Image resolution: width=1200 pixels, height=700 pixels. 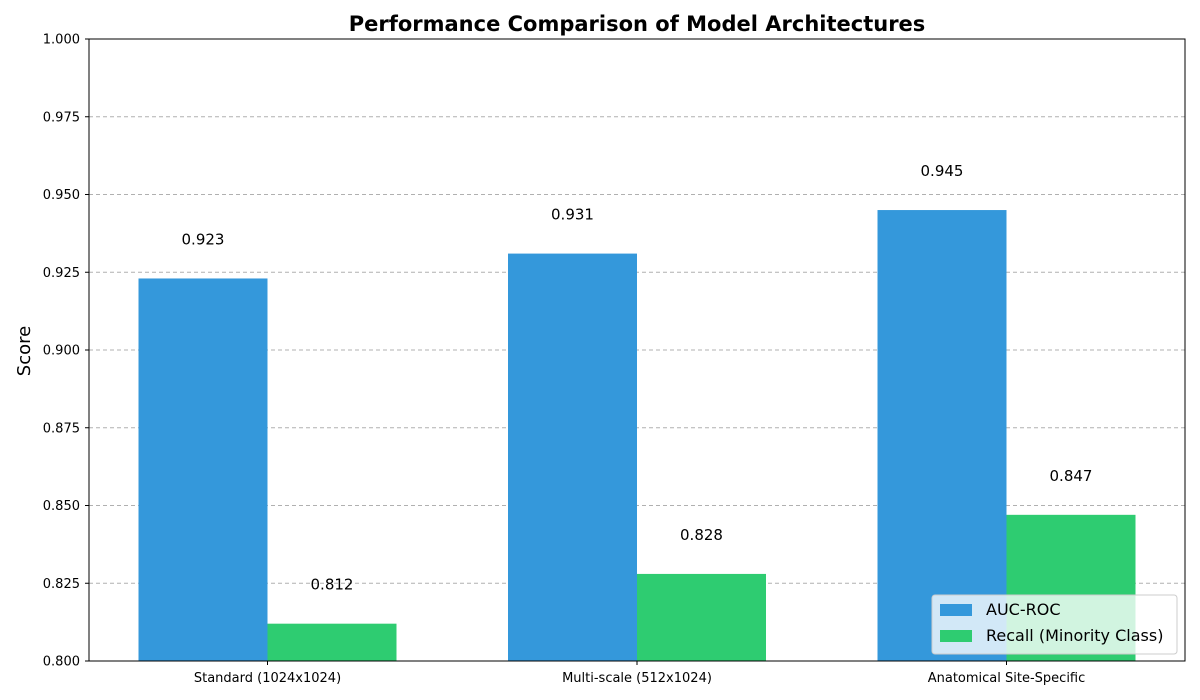 I want to click on legend-label: AUC-ROC, so click(x=1023, y=609).